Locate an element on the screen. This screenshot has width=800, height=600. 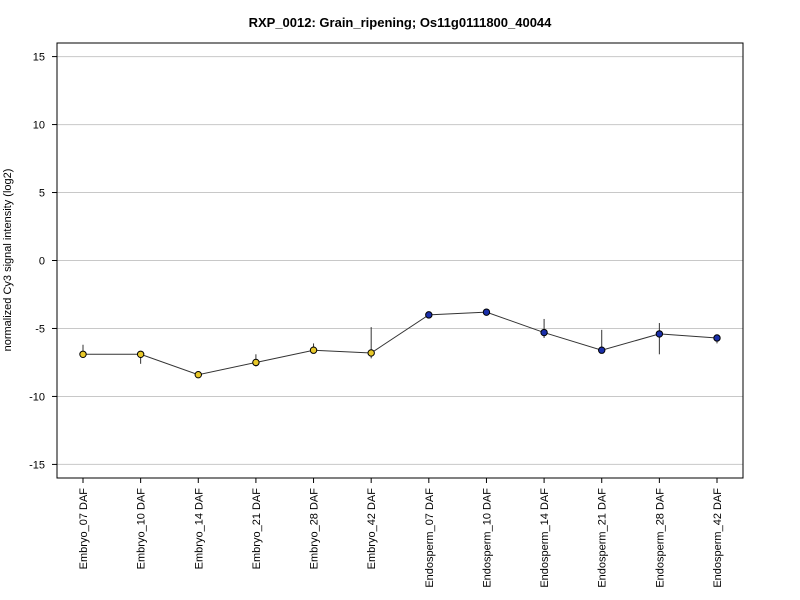
series-line-path is located at coordinates (400, 343).